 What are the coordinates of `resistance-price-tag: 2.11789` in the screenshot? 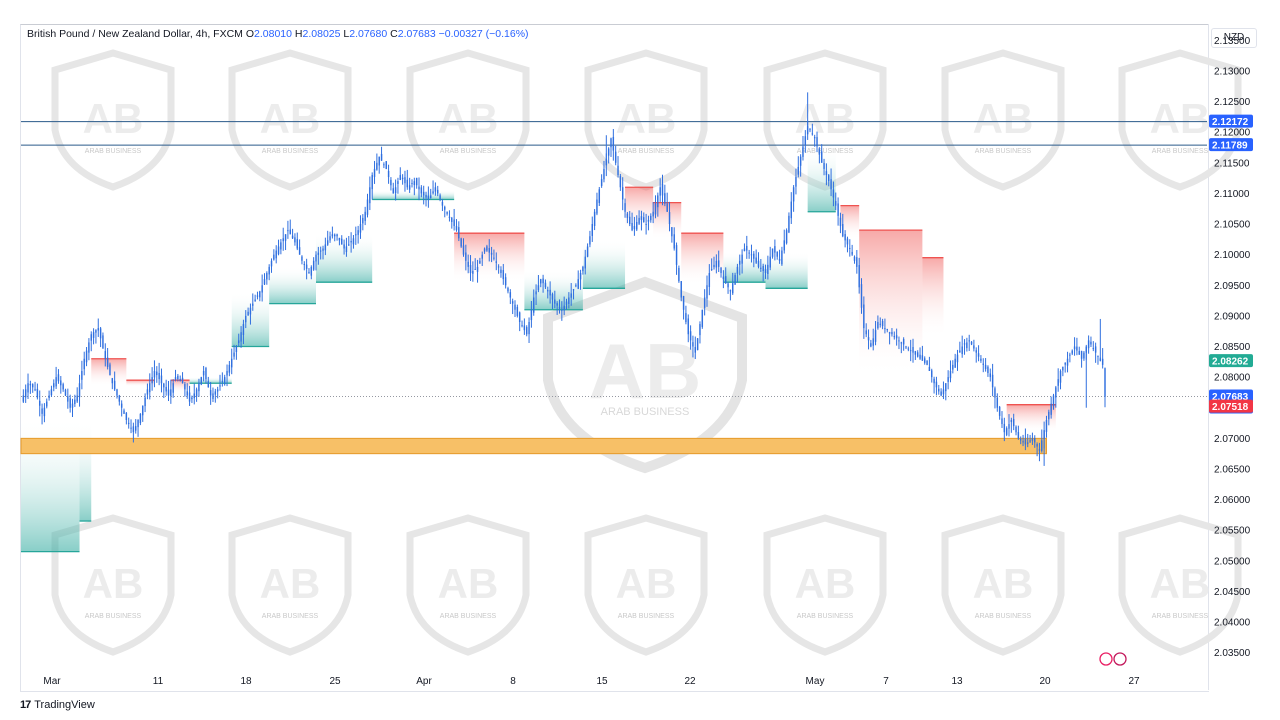 It's located at (1230, 146).